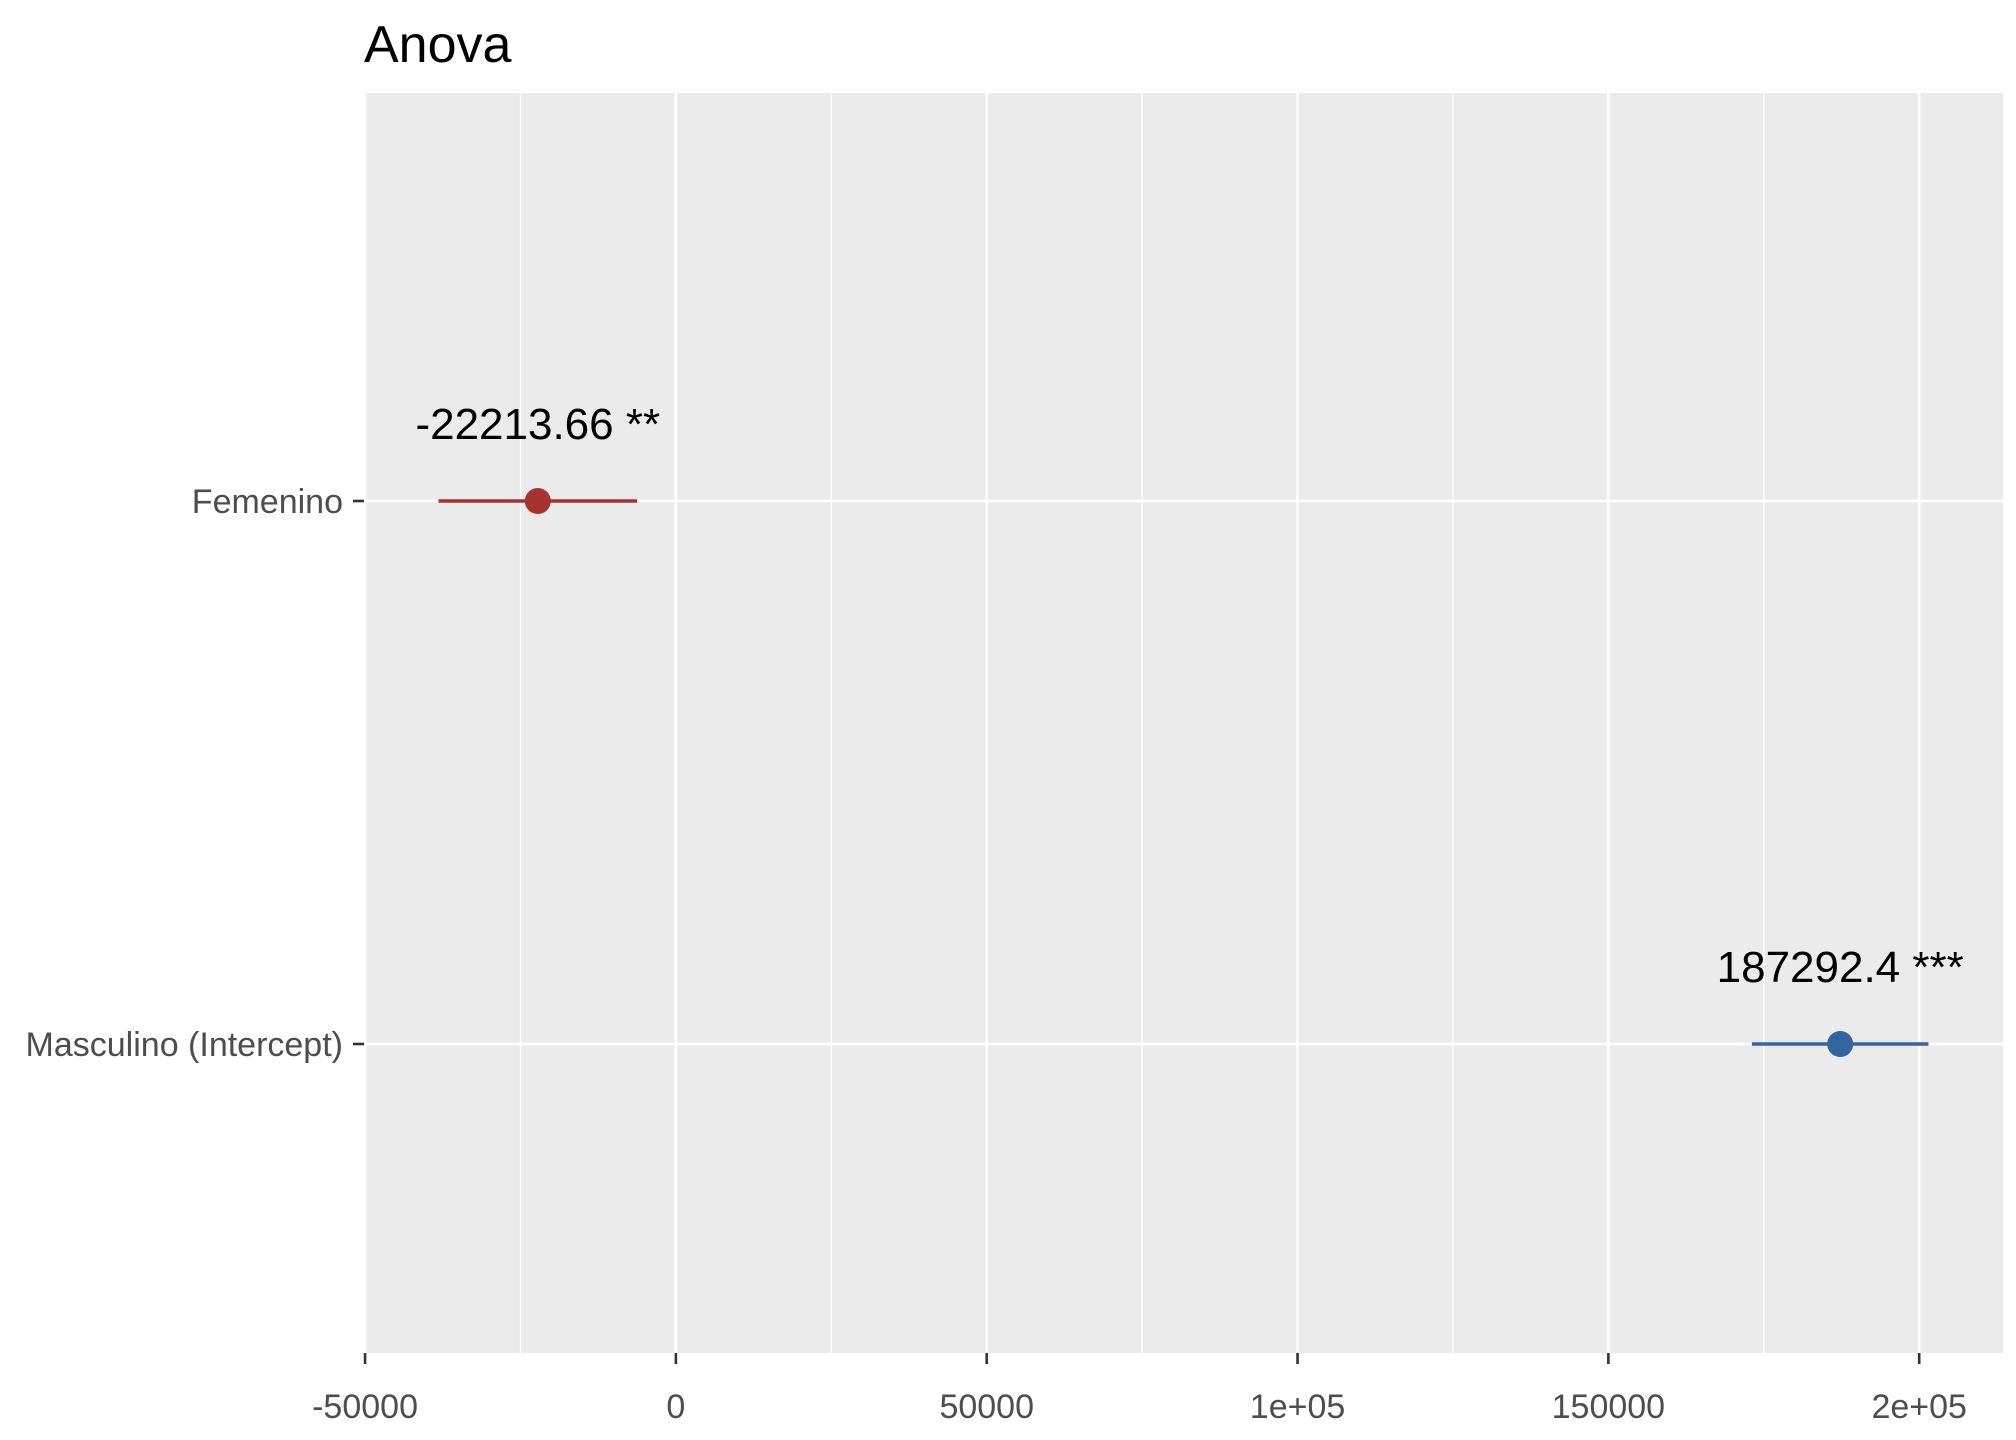 This screenshot has height=1440, width=2016. I want to click on x-tick-label: 150000, so click(1608, 1407).